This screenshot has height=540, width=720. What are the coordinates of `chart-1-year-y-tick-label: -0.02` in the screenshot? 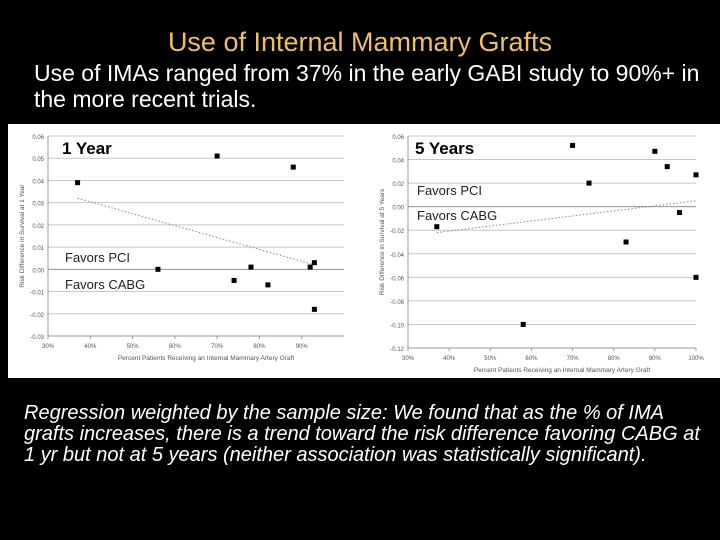 It's located at (37, 316).